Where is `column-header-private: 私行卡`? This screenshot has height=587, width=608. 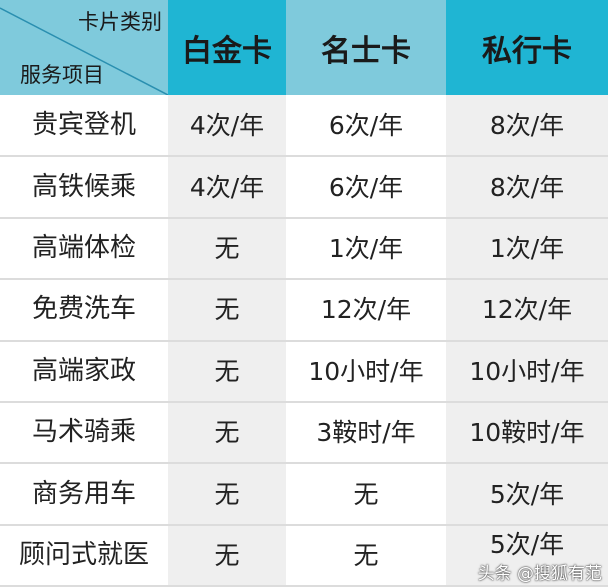
column-header-private: 私行卡 is located at coordinates (527, 47).